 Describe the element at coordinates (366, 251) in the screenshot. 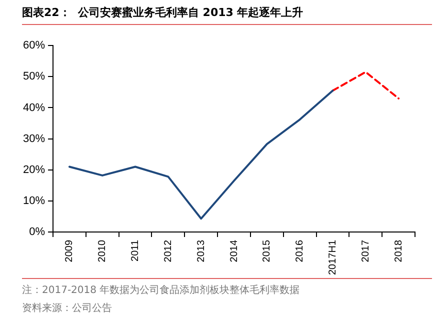

I see `x-tick-label: 2017` at that location.